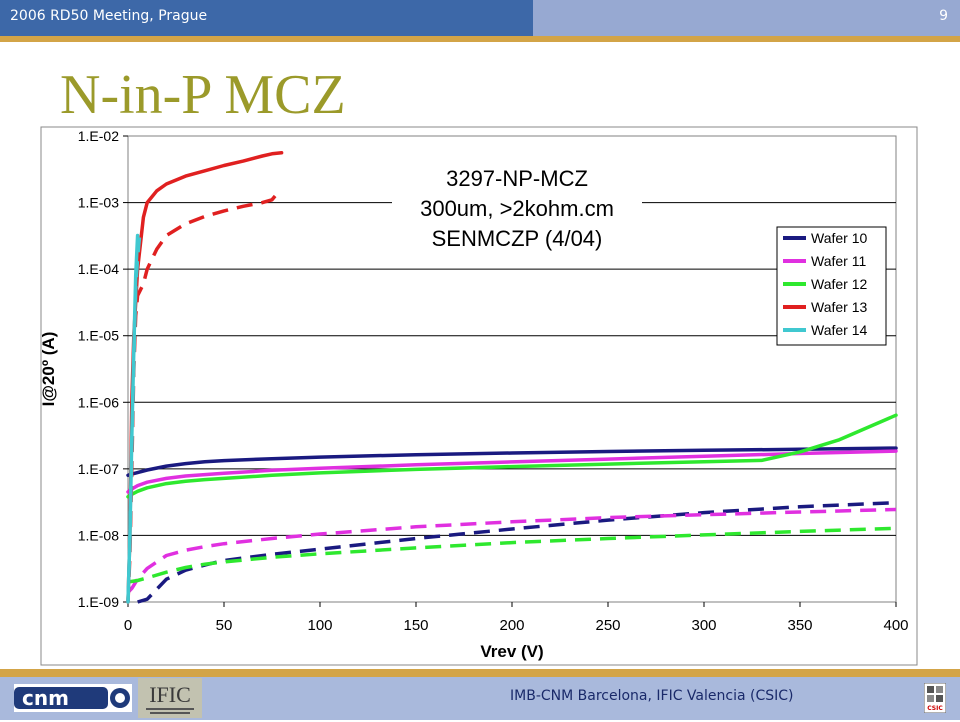 The width and height of the screenshot is (960, 722). I want to click on svg-text: IFIC, so click(170, 694).